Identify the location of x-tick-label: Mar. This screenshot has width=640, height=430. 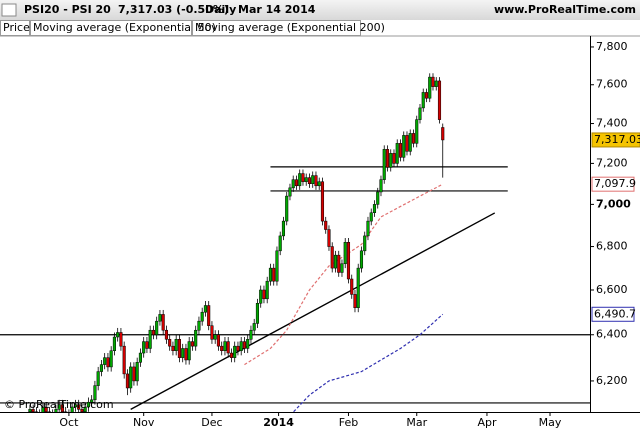
(416, 422).